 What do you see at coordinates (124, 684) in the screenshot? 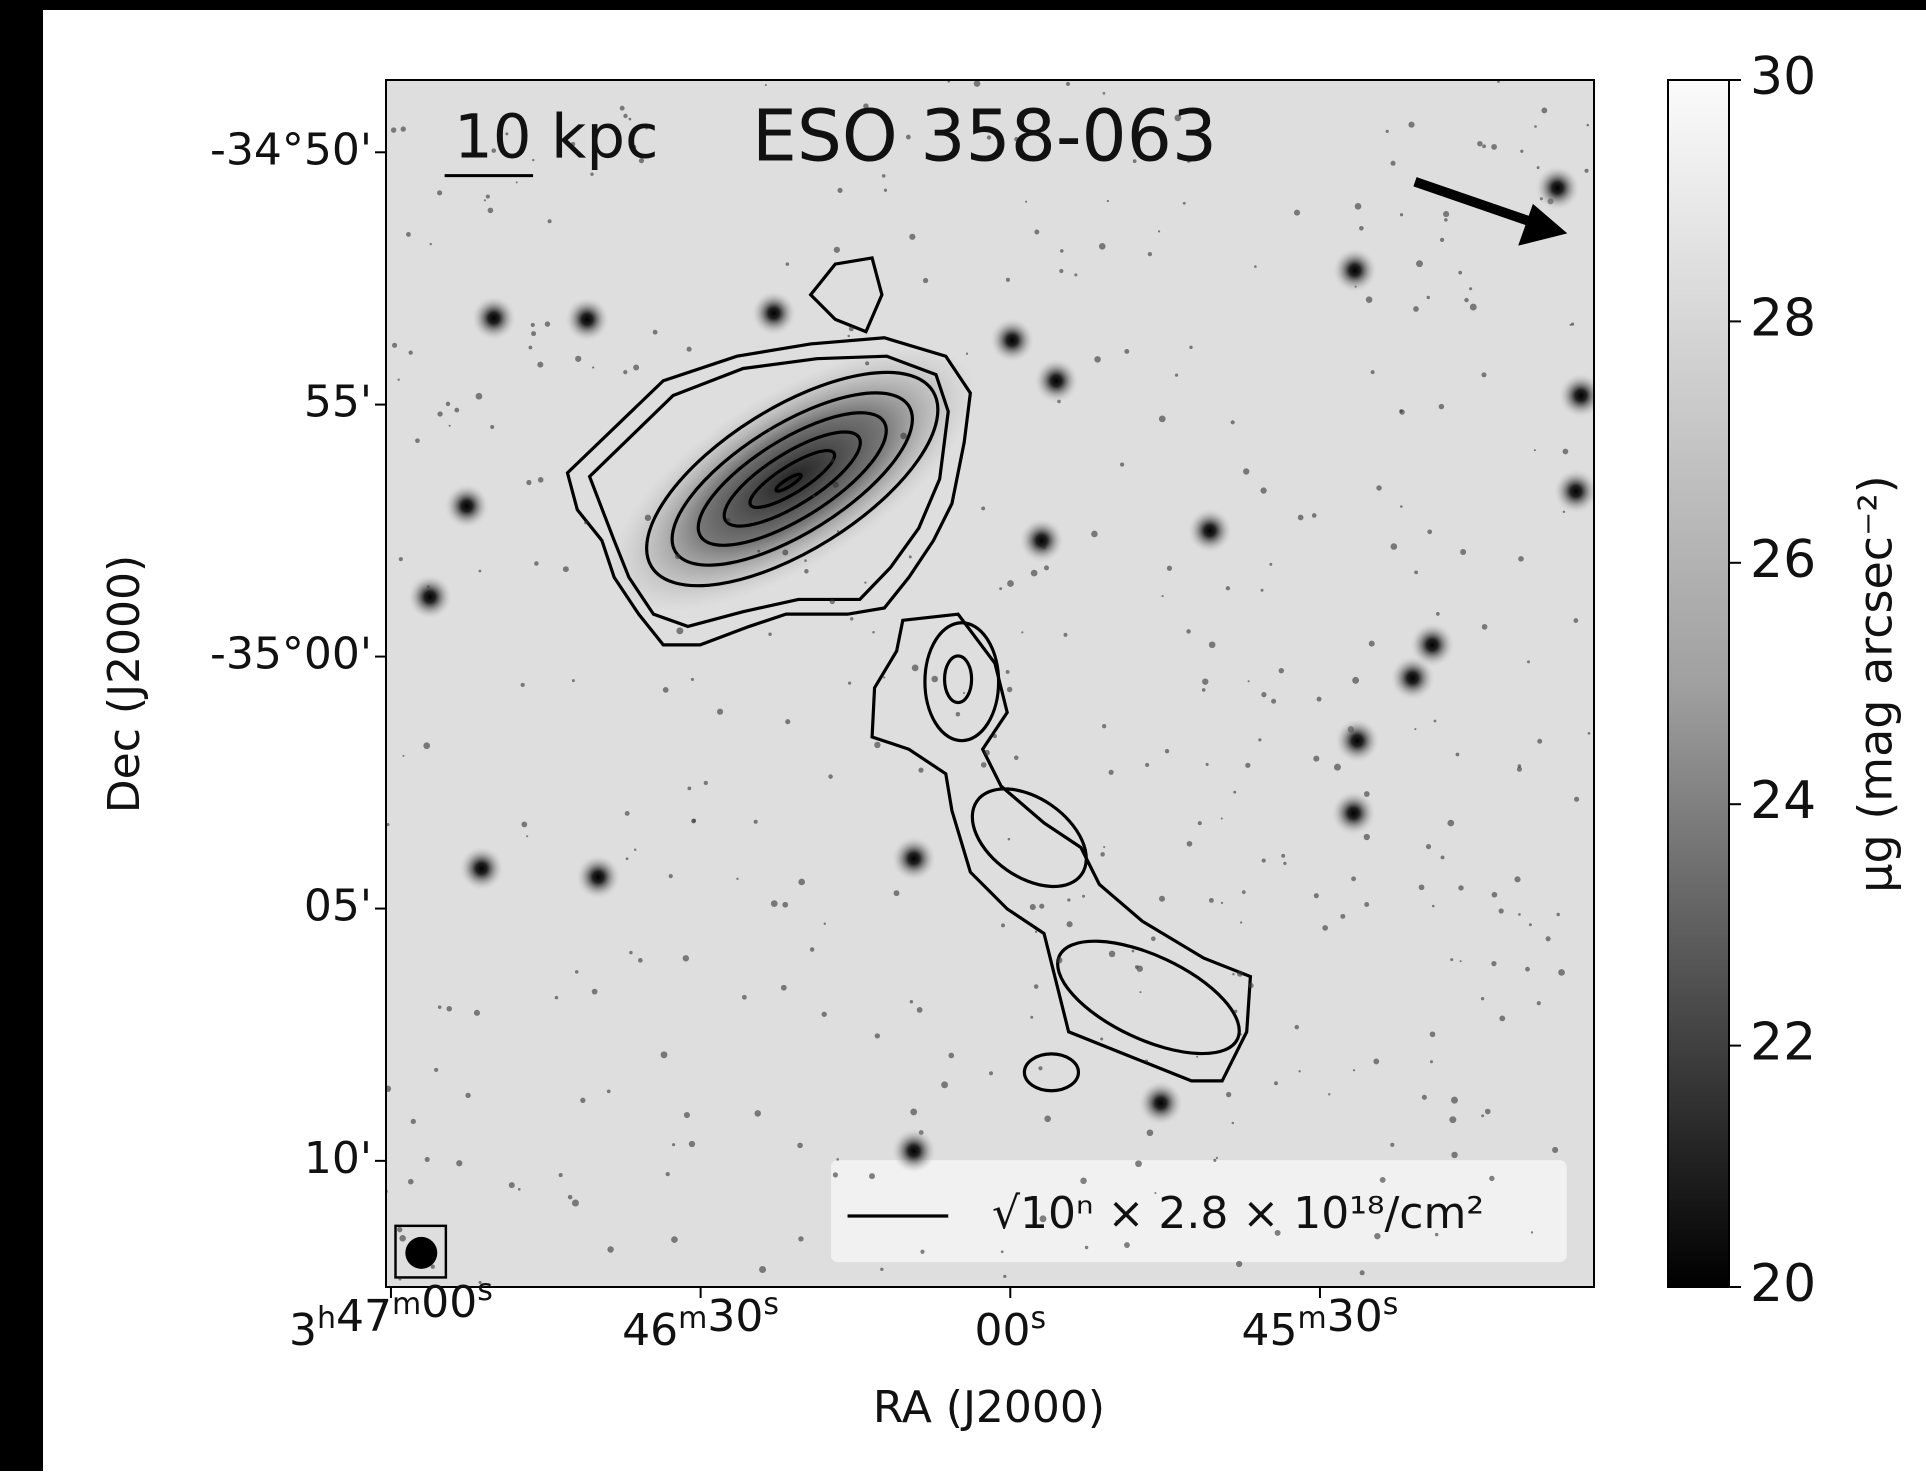
I see `y-axis-label: Dec (J2000)` at bounding box center [124, 684].